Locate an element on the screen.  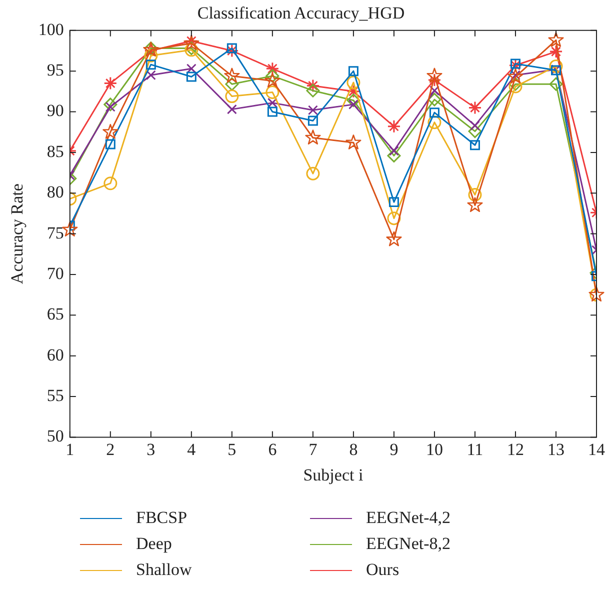
y-tick-label: 100 is located at coordinates (51, 29).